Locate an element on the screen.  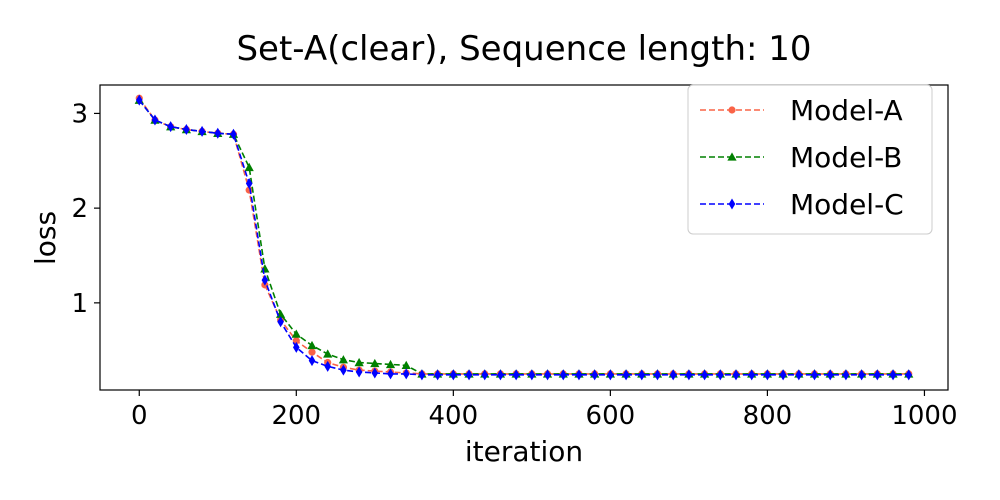
x-tick-label: 0 is located at coordinates (139, 416).